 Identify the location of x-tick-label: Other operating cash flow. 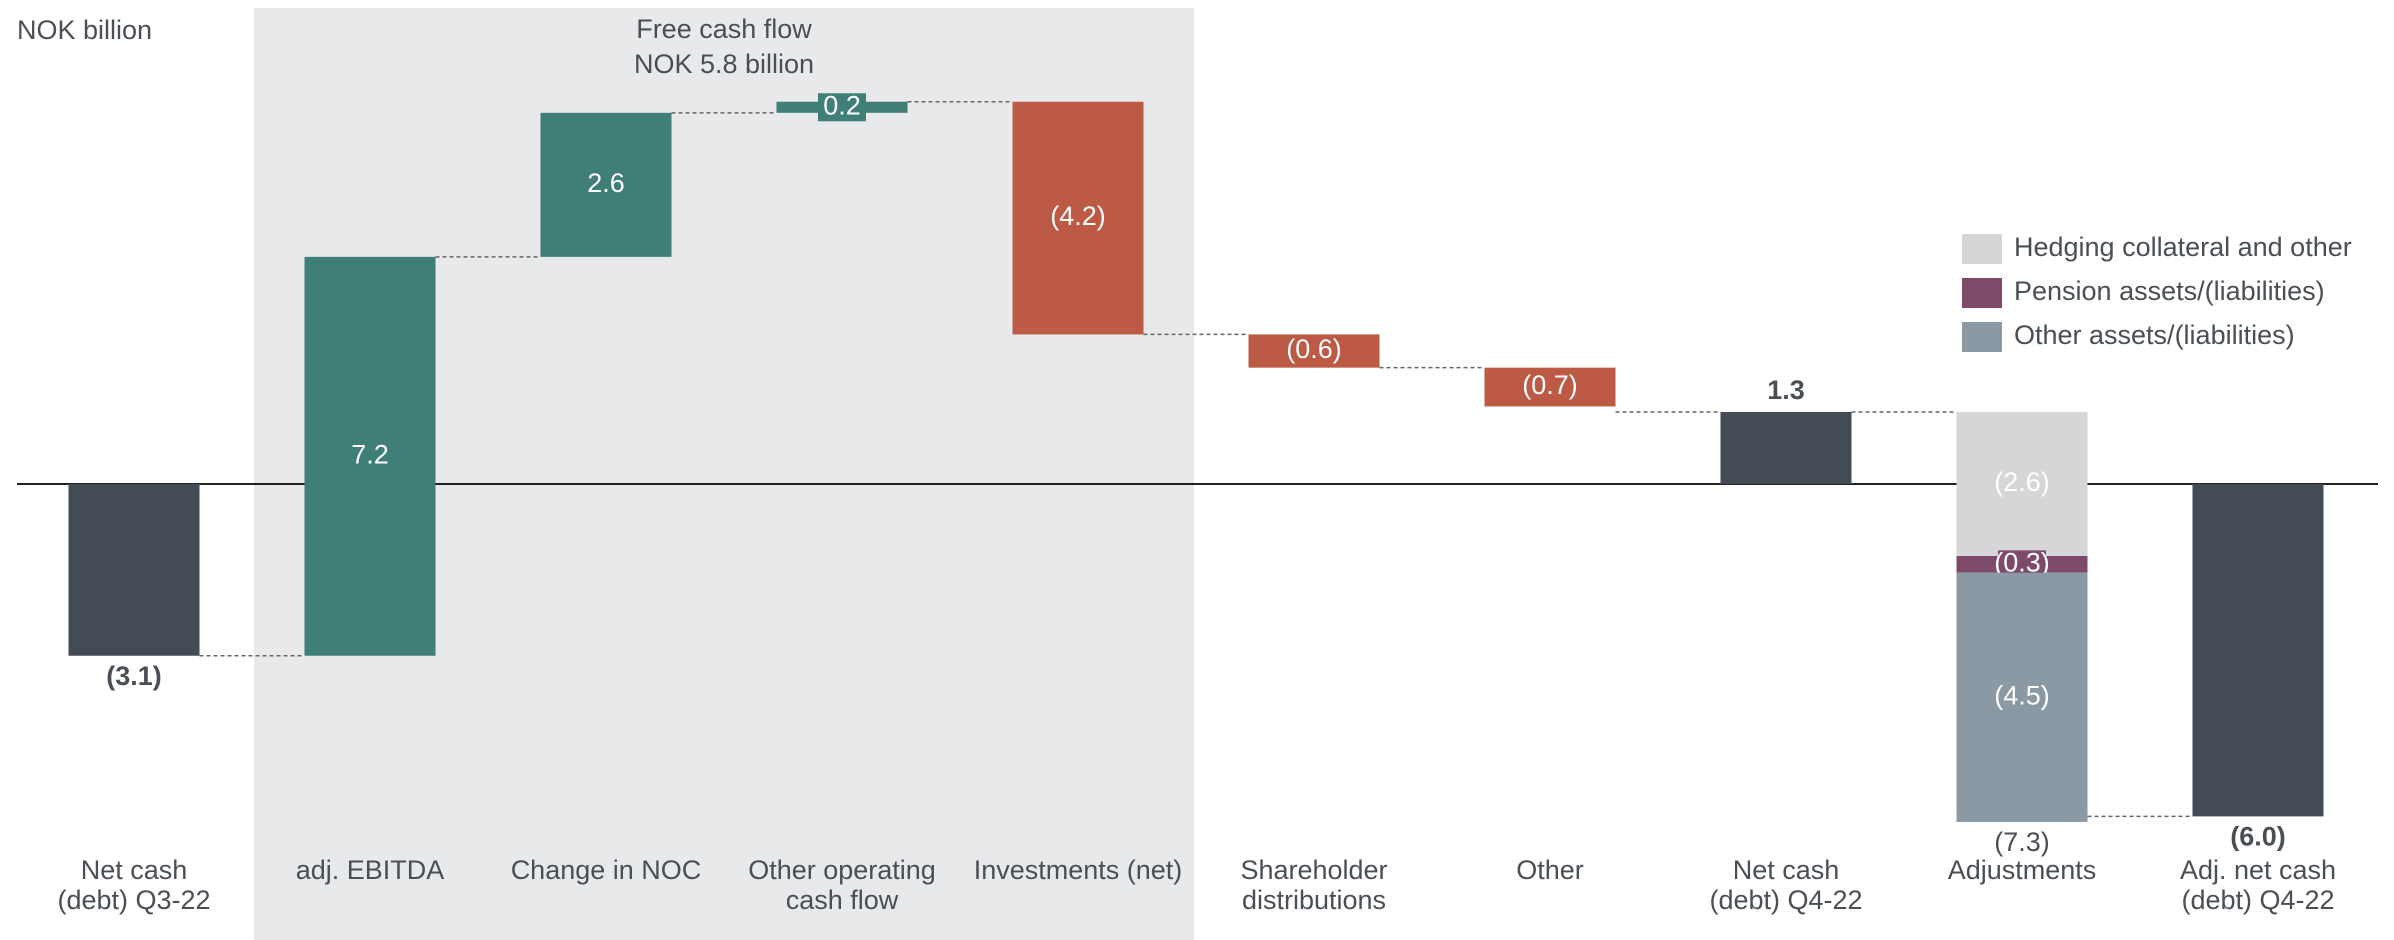
(842, 885).